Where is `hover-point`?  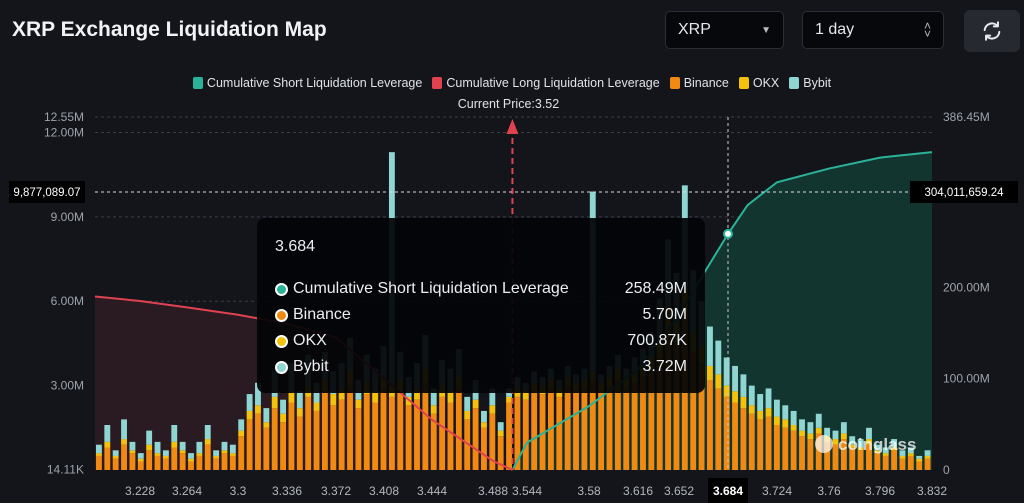 hover-point is located at coordinates (728, 233).